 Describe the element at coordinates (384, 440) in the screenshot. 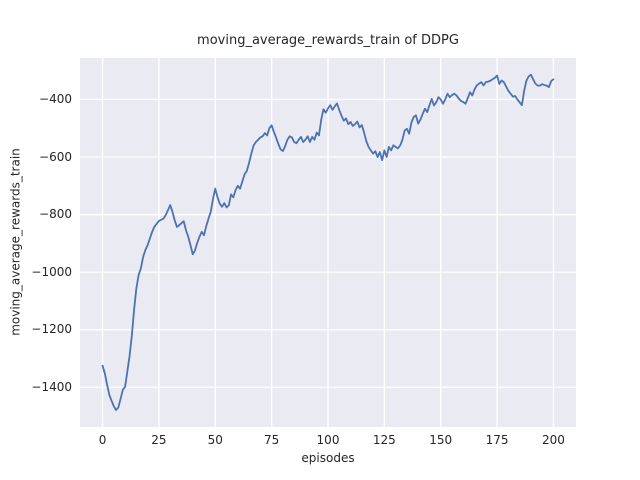

I see `x-tick-label: 125` at that location.